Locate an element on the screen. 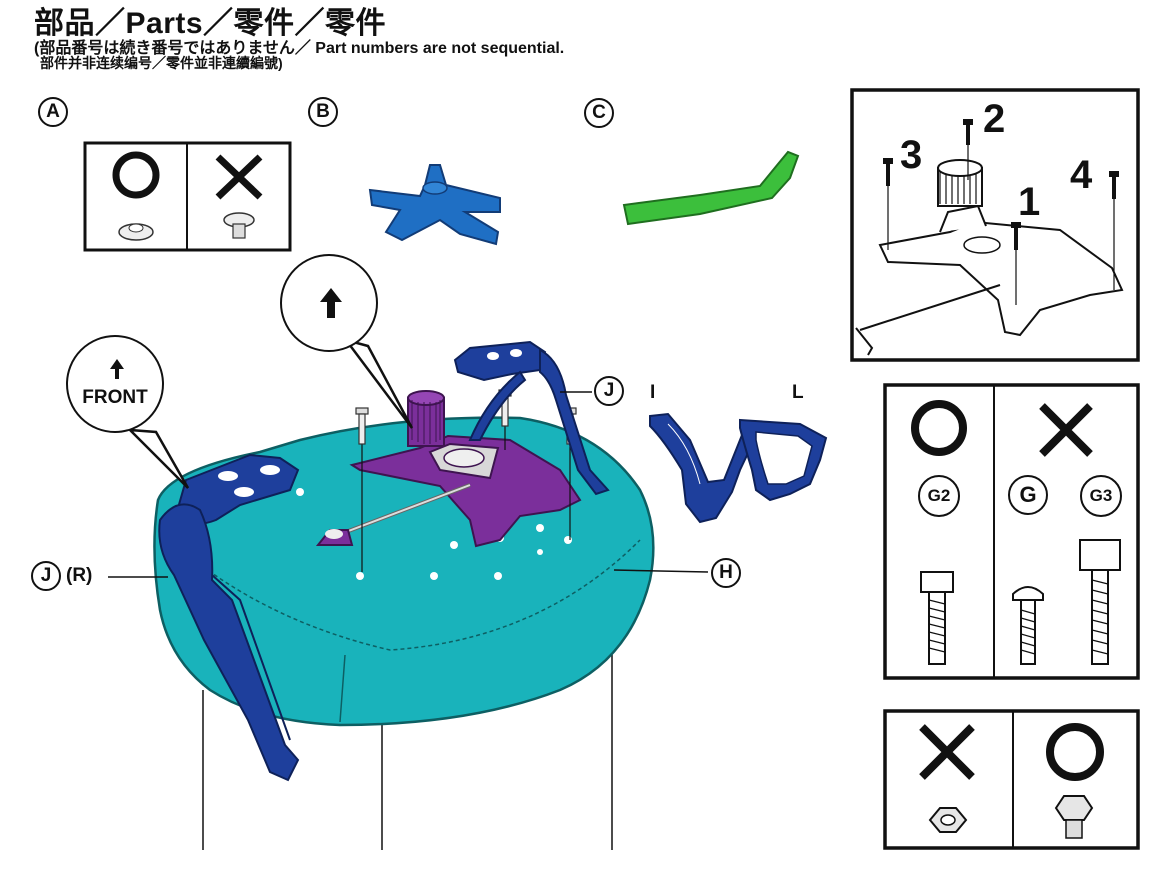  nut-panel is located at coordinates (1011, 779).